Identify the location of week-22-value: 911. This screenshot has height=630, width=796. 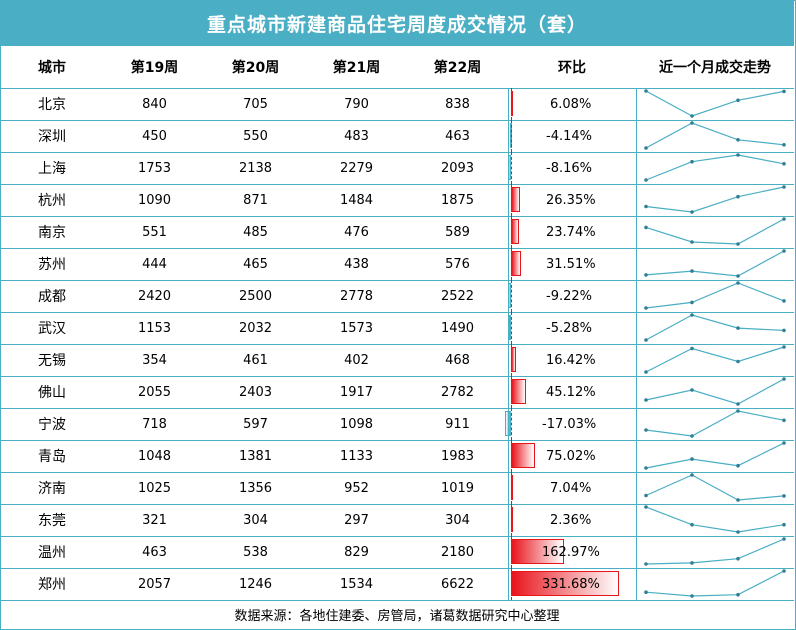
(457, 424).